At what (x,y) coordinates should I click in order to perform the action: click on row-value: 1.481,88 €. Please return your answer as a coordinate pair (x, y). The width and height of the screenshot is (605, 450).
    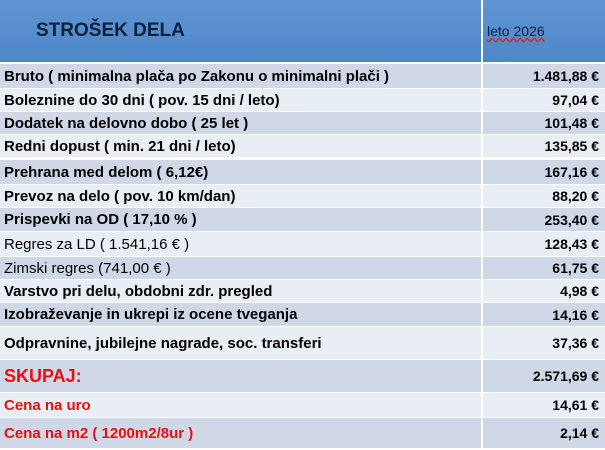
    Looking at the image, I should click on (544, 76).